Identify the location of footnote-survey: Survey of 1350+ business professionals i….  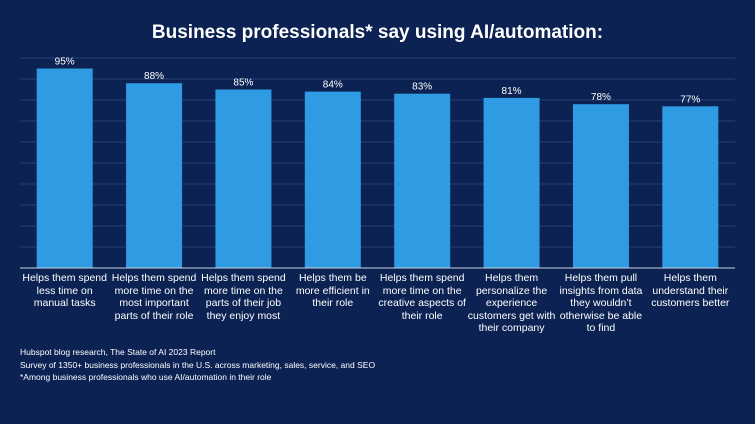
(198, 364).